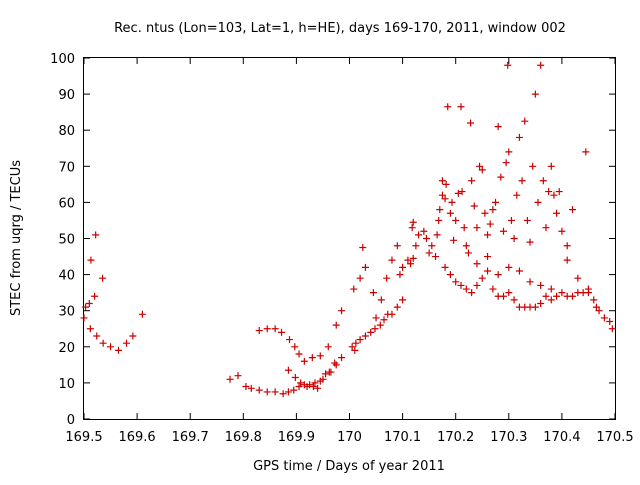  What do you see at coordinates (296, 437) in the screenshot?
I see `x-tick-label: 169.9` at bounding box center [296, 437].